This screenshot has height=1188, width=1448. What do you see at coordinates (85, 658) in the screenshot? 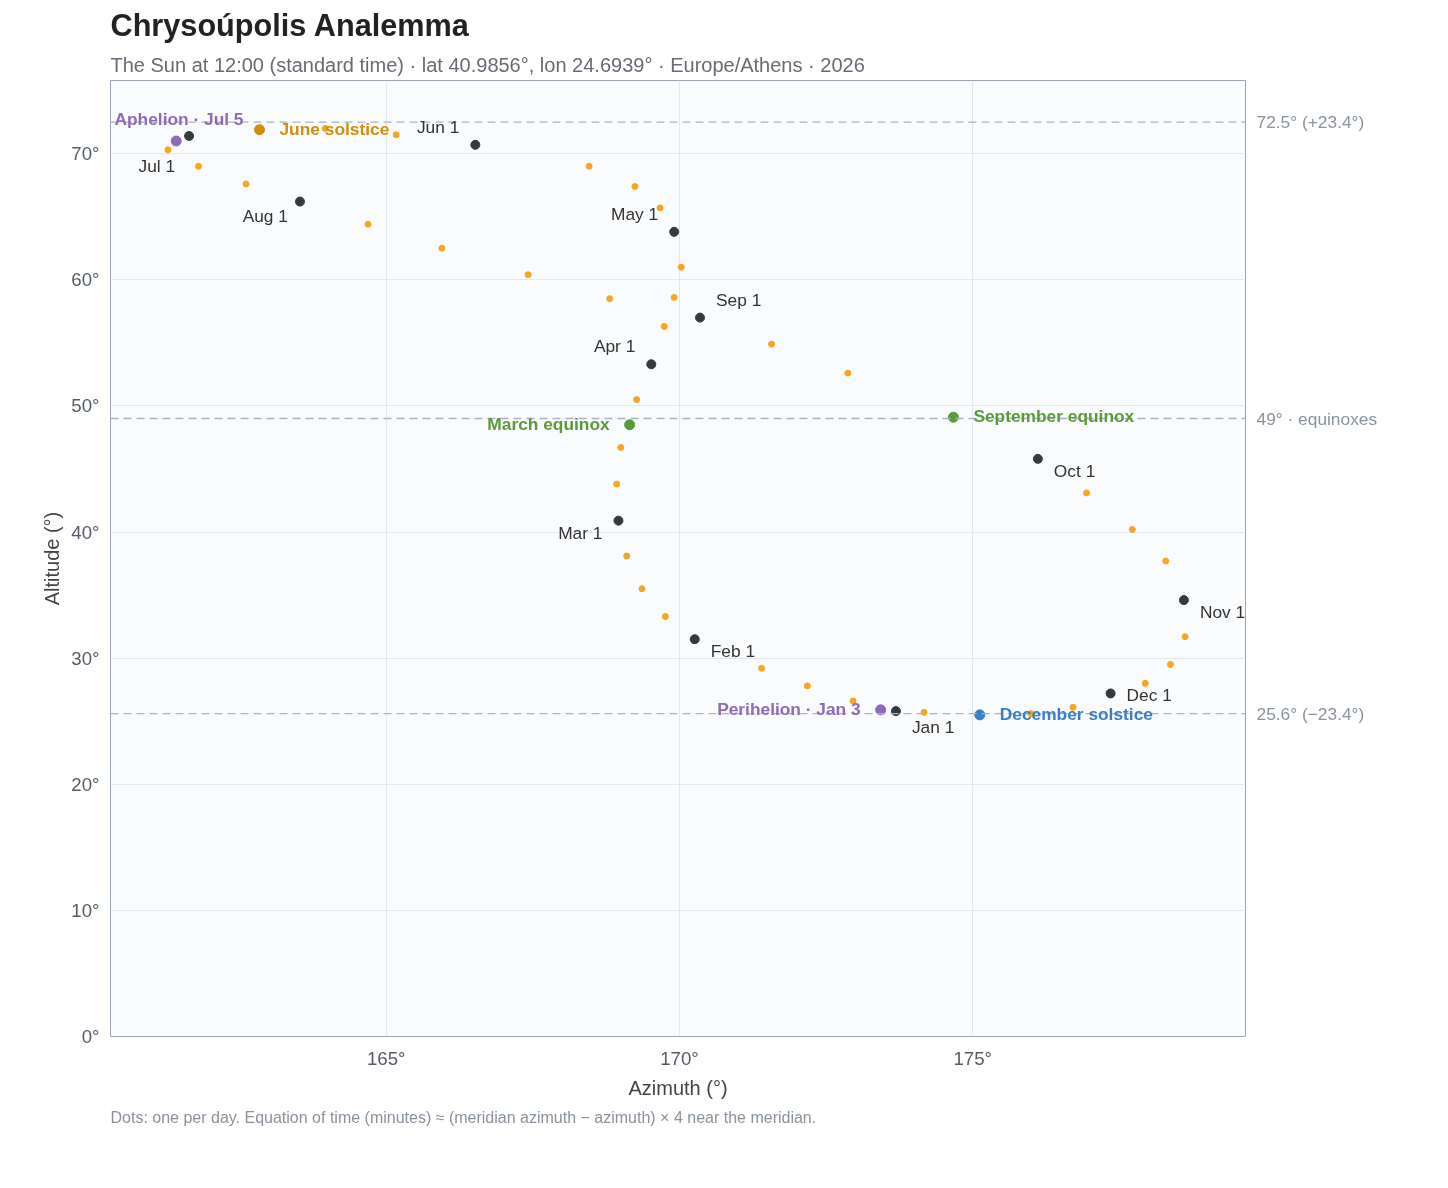
I see `y-tick-label: 30°` at bounding box center [85, 658].